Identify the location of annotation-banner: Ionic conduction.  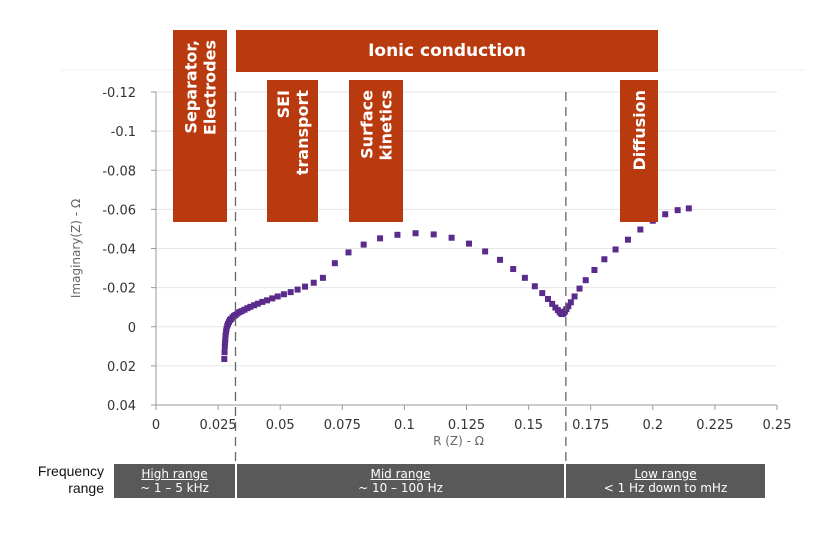
(447, 51).